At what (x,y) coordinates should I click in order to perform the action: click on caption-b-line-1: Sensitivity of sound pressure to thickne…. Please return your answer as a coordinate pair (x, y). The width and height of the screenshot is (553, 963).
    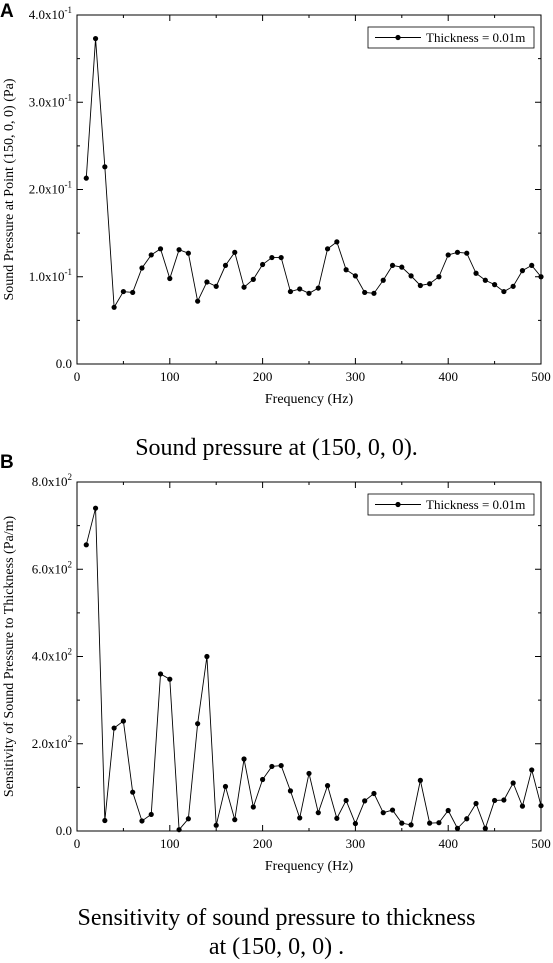
    Looking at the image, I should click on (276, 918).